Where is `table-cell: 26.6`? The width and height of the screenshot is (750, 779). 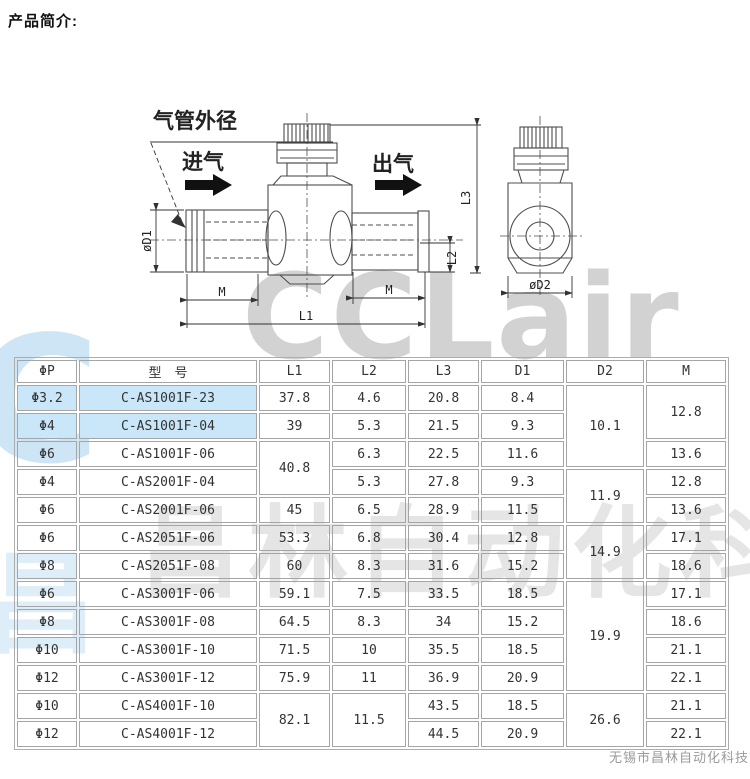 table-cell: 26.6 is located at coordinates (605, 720).